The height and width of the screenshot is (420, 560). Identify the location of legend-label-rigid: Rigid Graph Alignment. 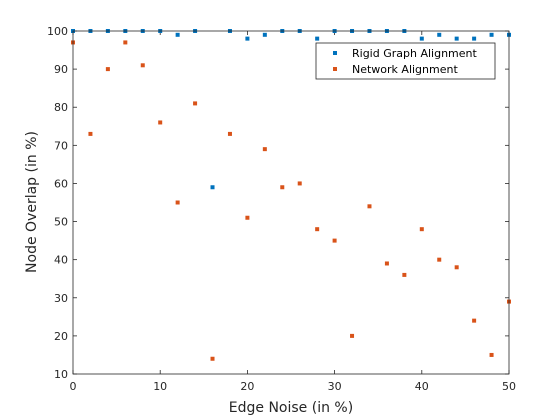
(415, 53).